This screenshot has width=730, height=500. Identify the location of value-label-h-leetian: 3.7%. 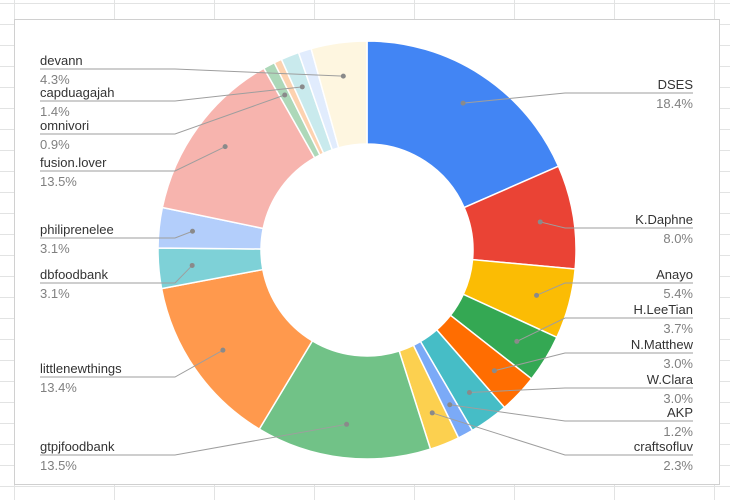
(678, 328).